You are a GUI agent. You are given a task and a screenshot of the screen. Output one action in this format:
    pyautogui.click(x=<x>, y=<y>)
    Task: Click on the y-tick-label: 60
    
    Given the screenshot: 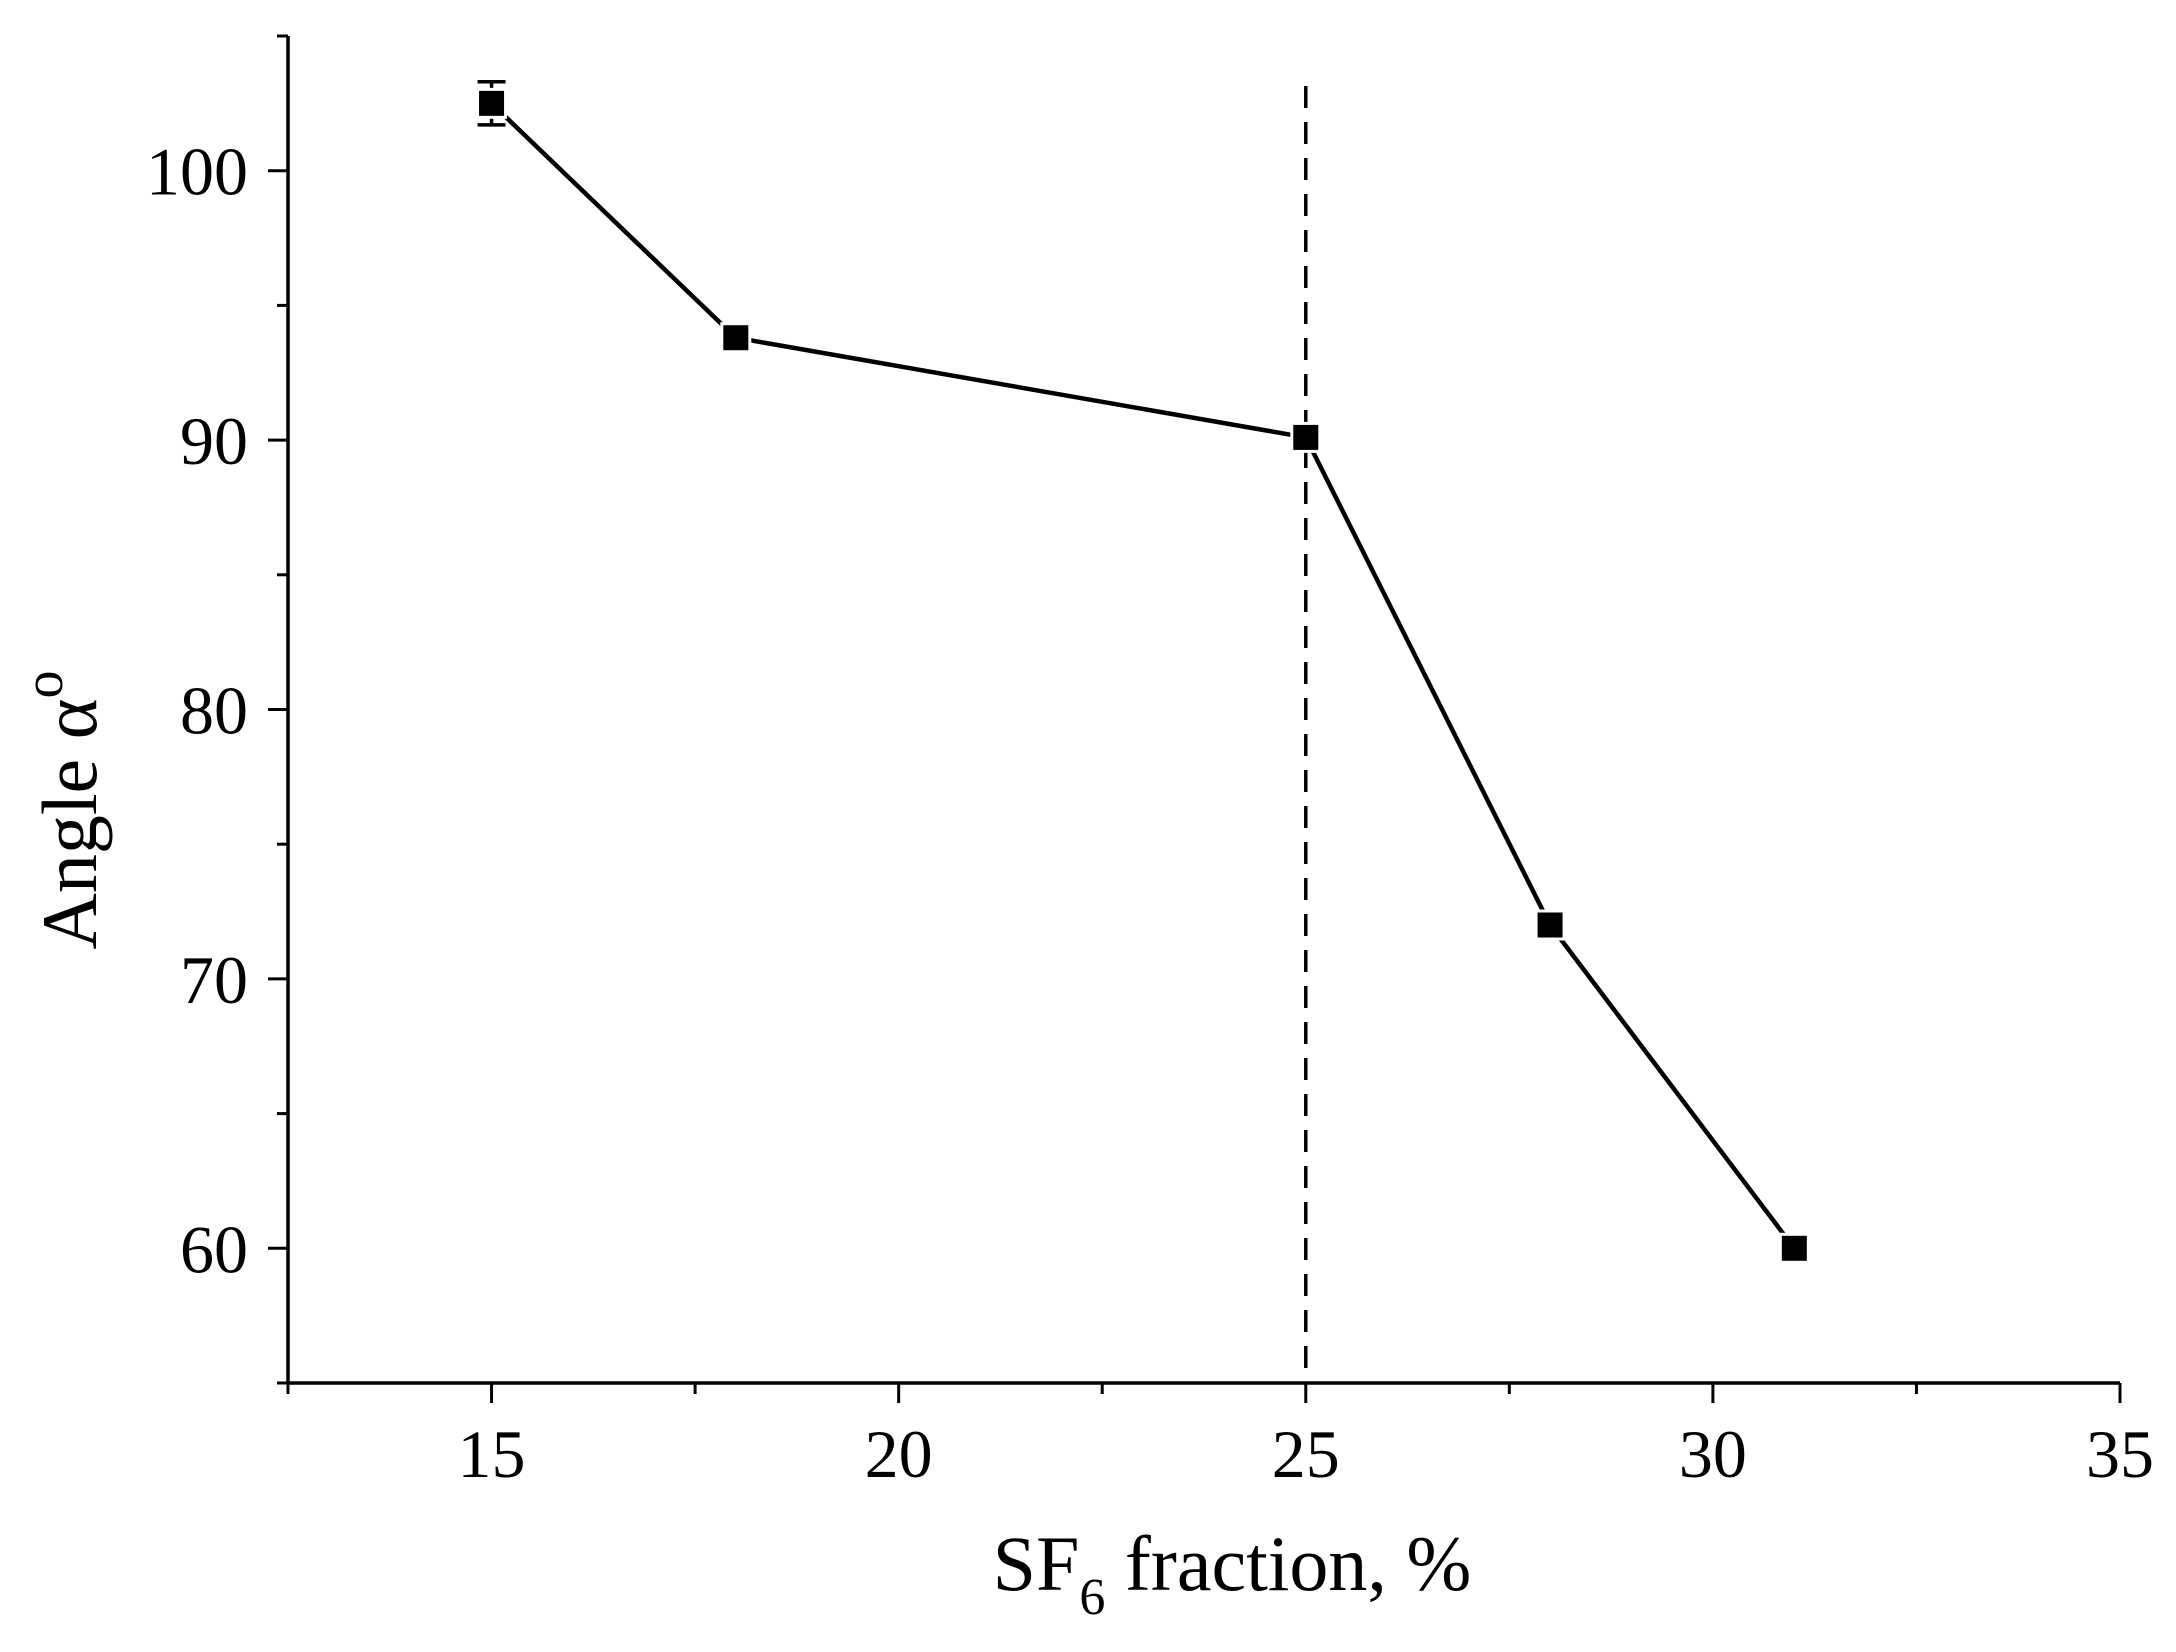 What is the action you would take?
    pyautogui.click(x=214, y=1249)
    